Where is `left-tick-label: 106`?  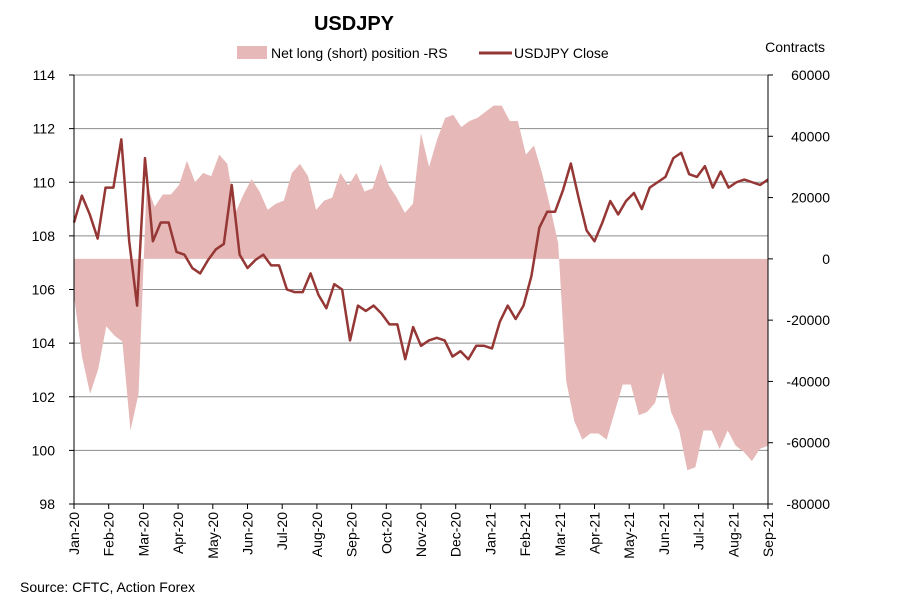 left-tick-label: 106 is located at coordinates (44, 290).